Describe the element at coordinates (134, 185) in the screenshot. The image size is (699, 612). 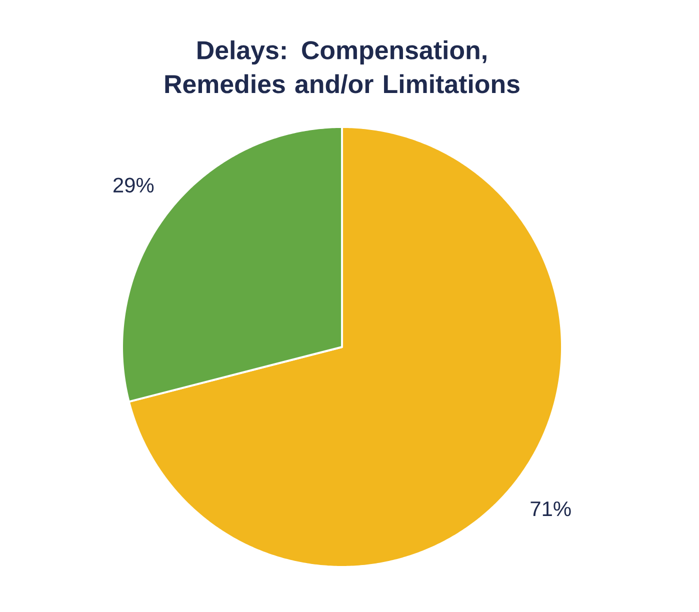
I see `data-label: 29%` at that location.